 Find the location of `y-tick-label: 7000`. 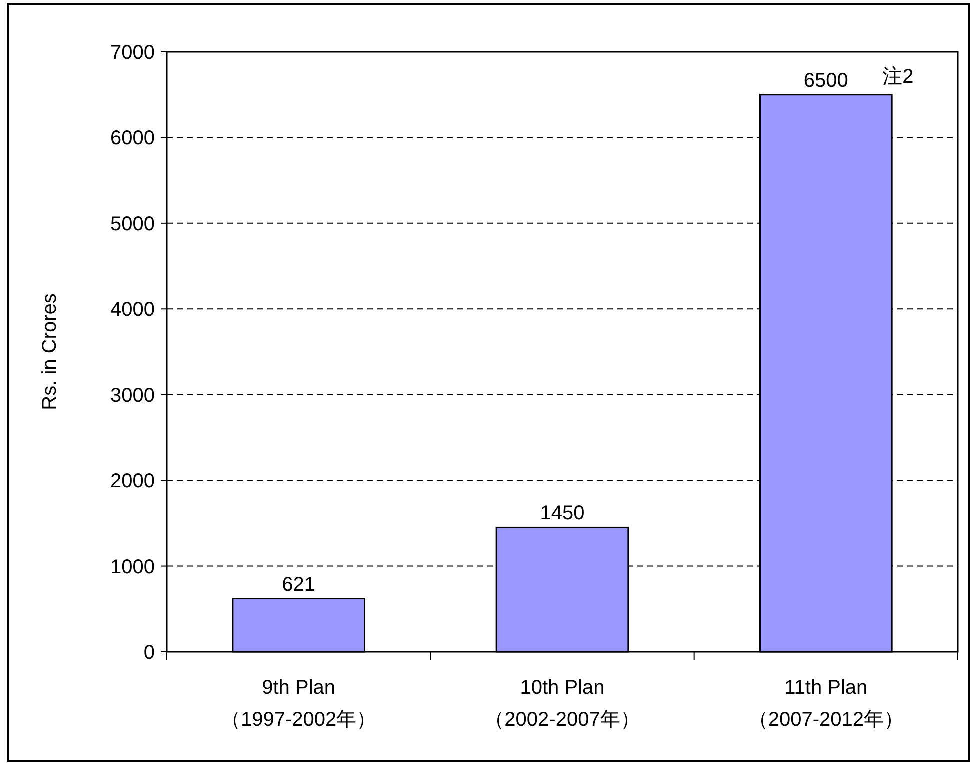

y-tick-label: 7000 is located at coordinates (132, 53).